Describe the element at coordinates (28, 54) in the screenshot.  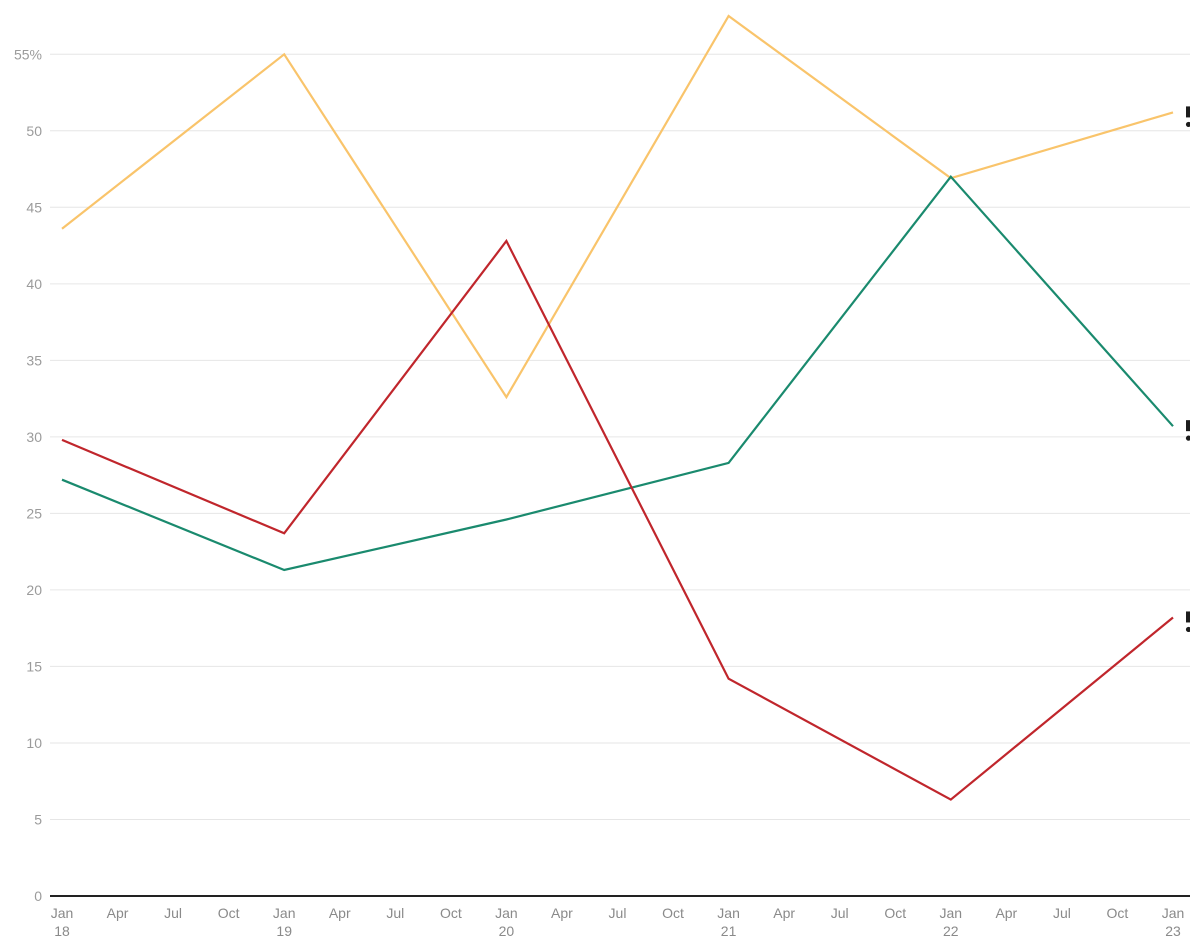
I see `y-tick-label: 55%` at that location.